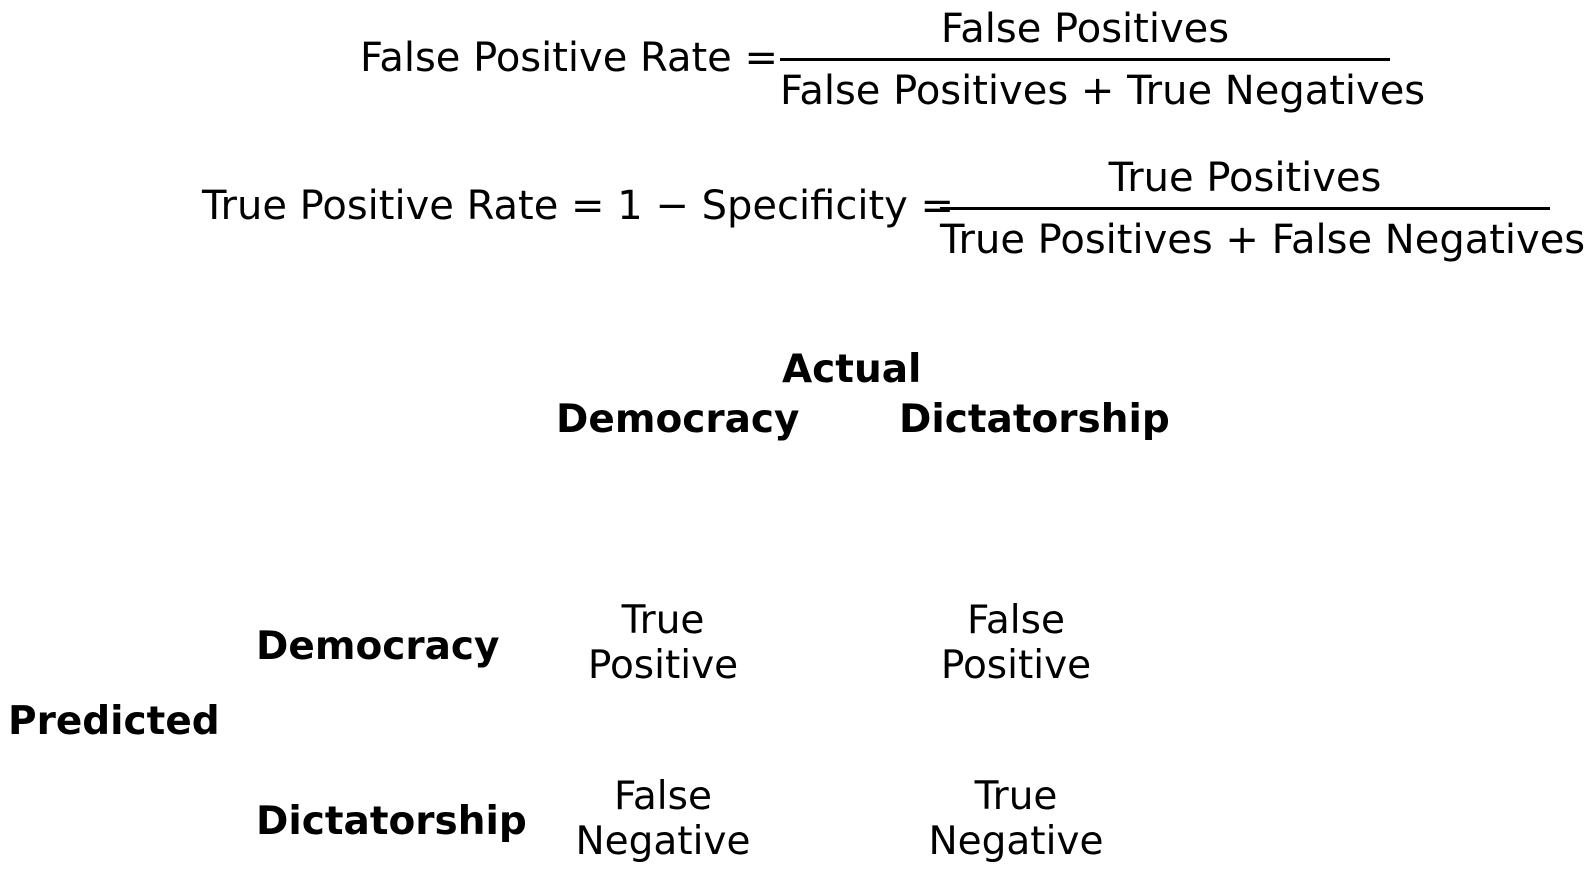  I want to click on cell-false-negative: False Negative, so click(663, 819).